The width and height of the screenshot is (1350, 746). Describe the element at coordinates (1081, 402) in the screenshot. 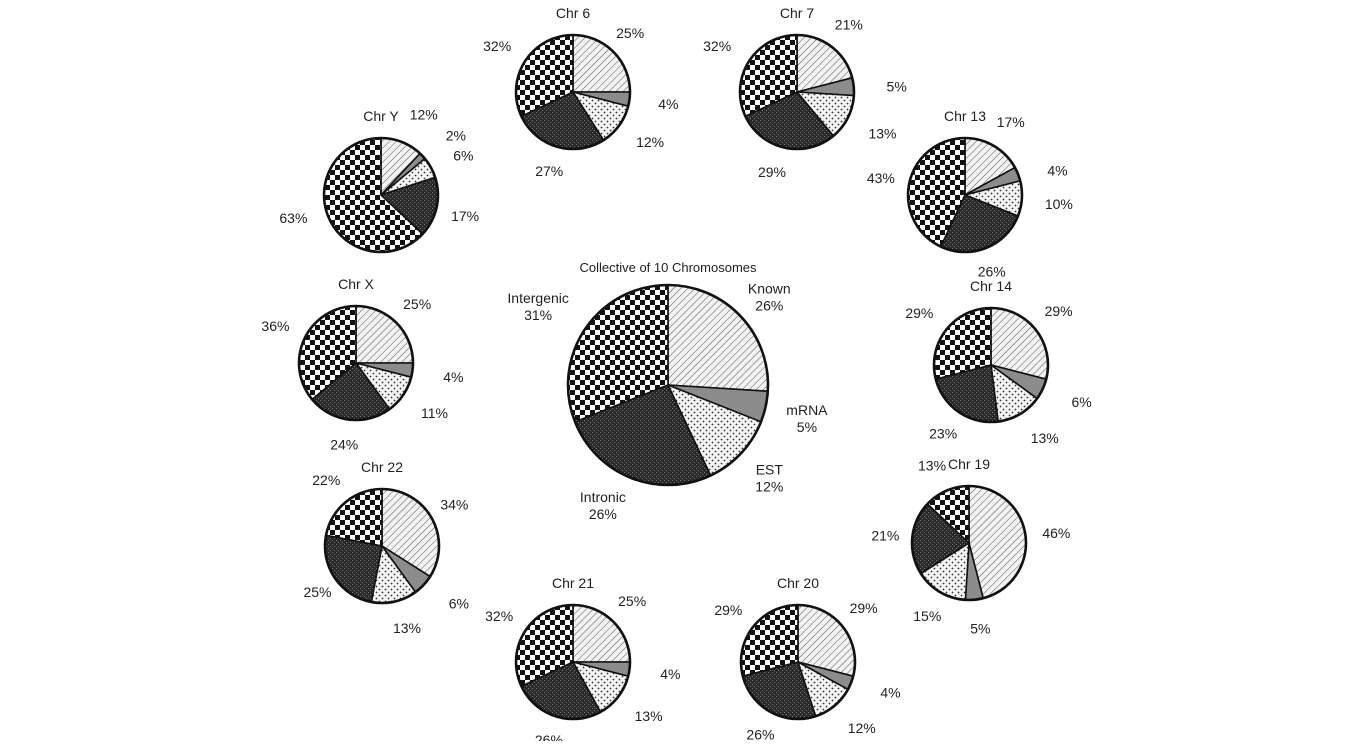

I see `chr-14-label-2: 6%` at that location.